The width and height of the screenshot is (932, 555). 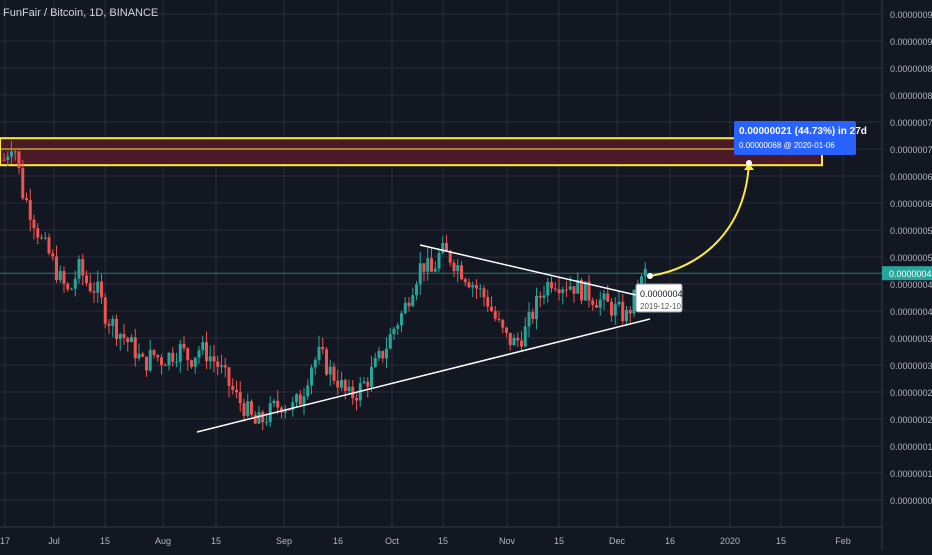 What do you see at coordinates (911, 339) in the screenshot?
I see `y-tick-label: 0.00000035` at bounding box center [911, 339].